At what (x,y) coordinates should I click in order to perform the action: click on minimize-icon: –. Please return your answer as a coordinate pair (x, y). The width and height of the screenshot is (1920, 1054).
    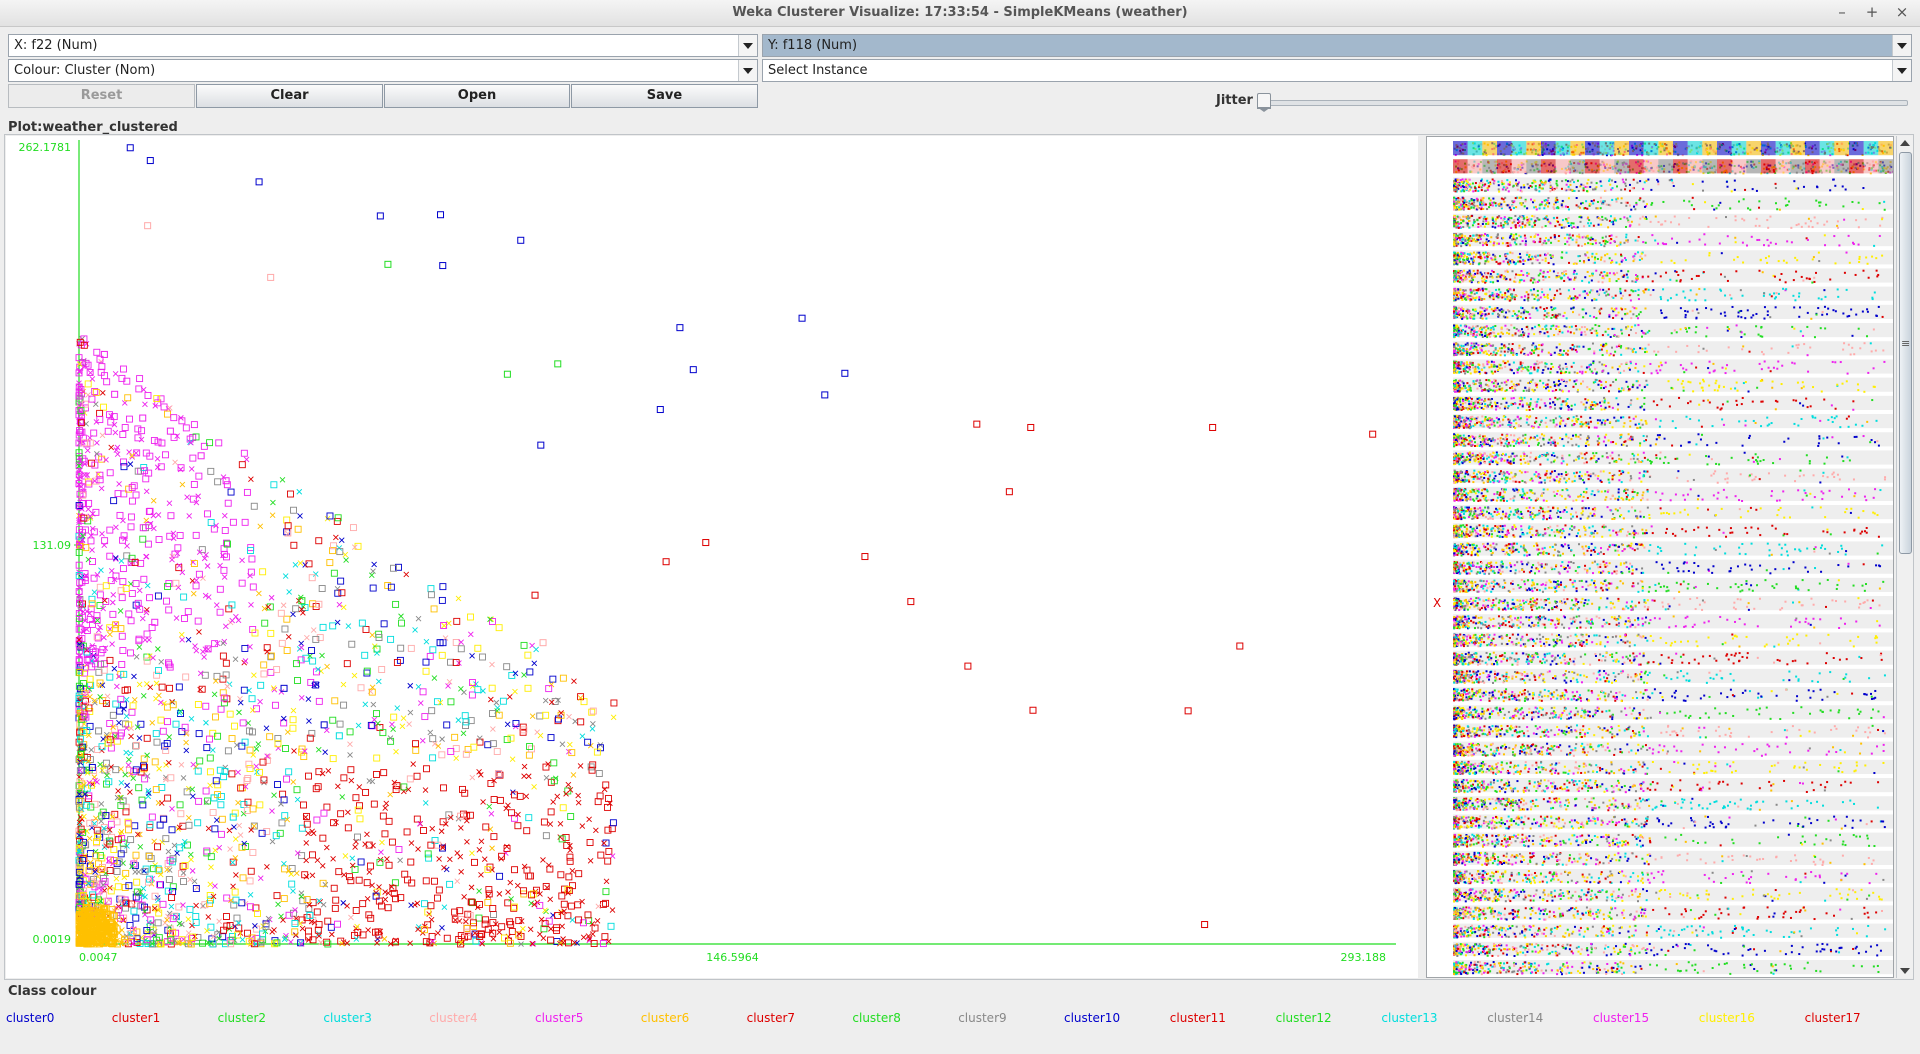
    Looking at the image, I should click on (1842, 12).